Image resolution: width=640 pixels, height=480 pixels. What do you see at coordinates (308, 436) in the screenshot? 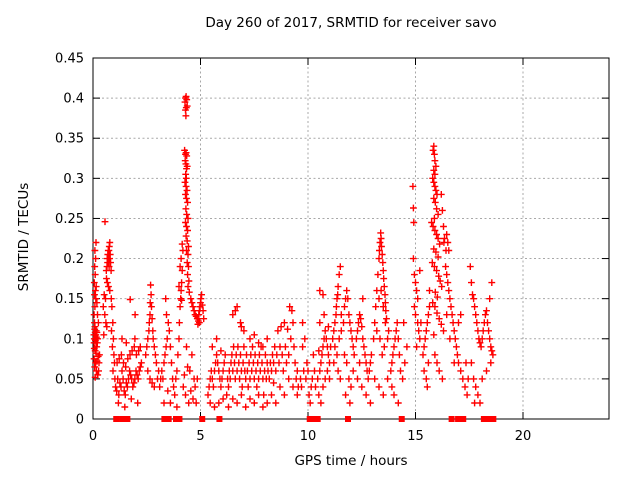
I see `svg-text: 10` at bounding box center [308, 436].